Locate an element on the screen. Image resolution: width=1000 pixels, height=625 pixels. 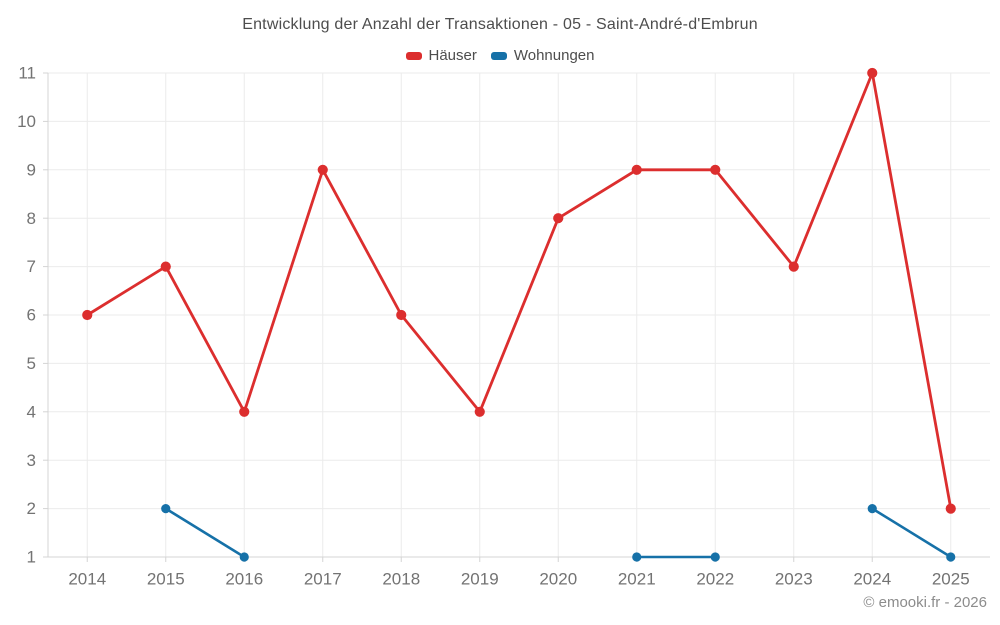
y-tick-label: 11 is located at coordinates (27, 73).